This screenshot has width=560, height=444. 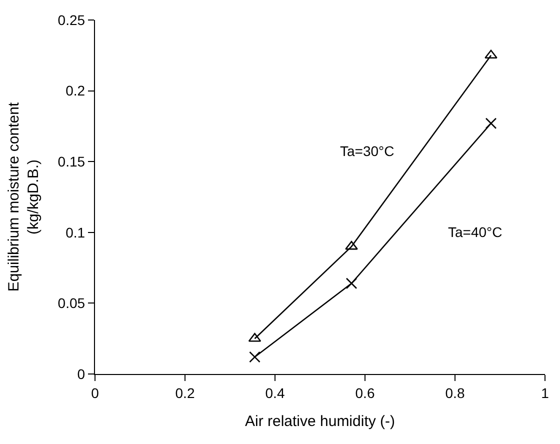 What do you see at coordinates (367, 151) in the screenshot?
I see `series-label: Ta=30°C` at bounding box center [367, 151].